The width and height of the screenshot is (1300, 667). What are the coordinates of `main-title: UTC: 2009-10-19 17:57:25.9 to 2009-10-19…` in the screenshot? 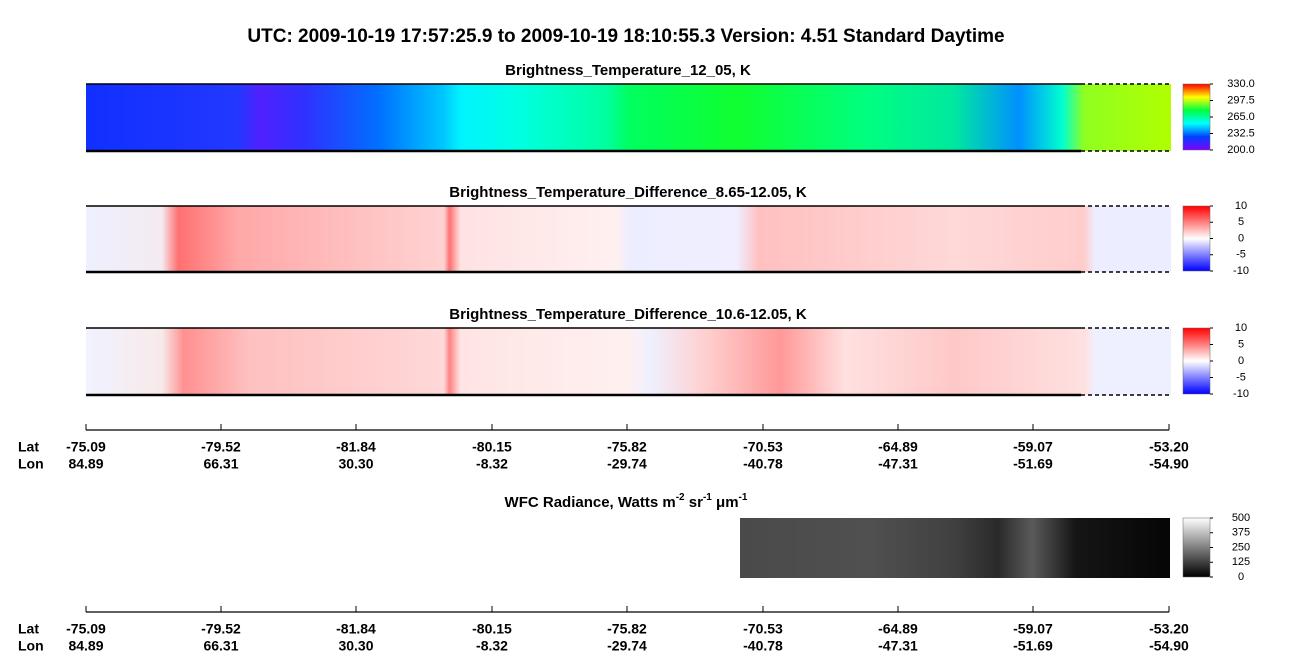 It's located at (625, 36).